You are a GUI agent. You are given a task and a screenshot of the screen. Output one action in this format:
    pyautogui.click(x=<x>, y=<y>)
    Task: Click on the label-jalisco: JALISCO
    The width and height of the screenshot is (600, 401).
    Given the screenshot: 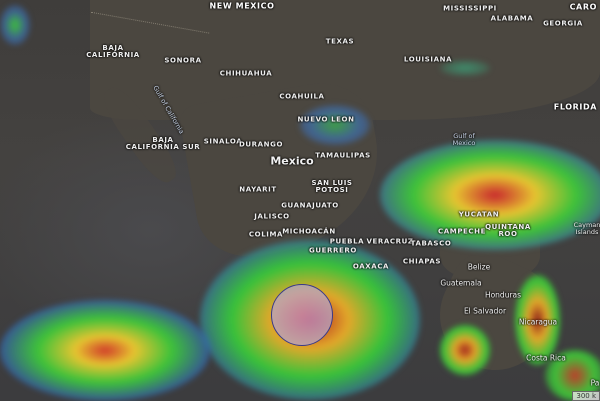 What is the action you would take?
    pyautogui.click(x=272, y=216)
    